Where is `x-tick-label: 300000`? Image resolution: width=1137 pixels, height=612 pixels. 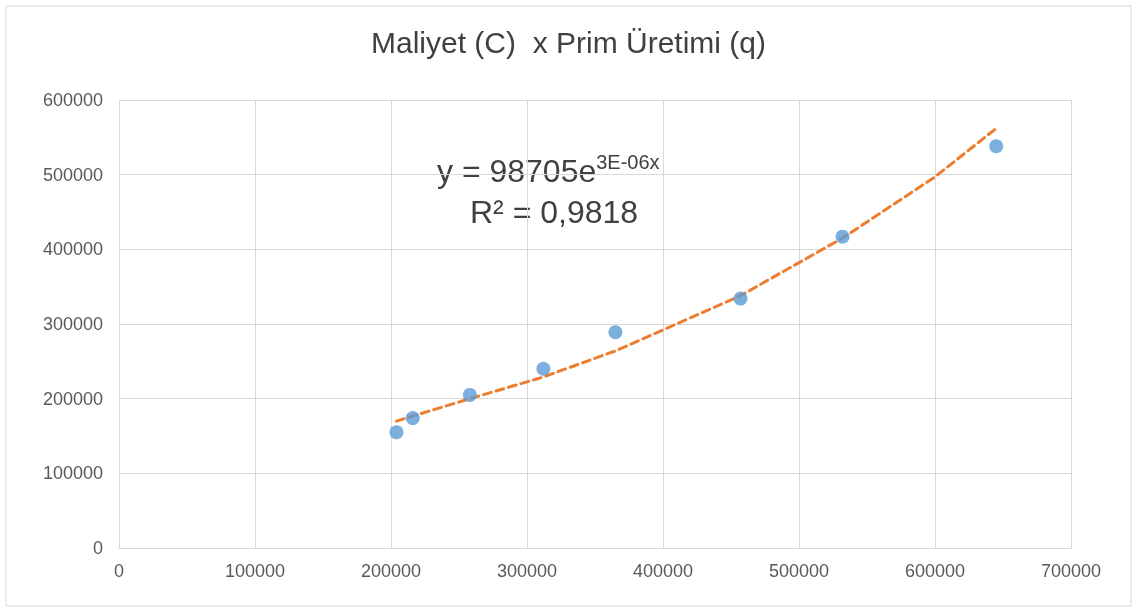
x-tick-label: 300000 is located at coordinates (527, 571).